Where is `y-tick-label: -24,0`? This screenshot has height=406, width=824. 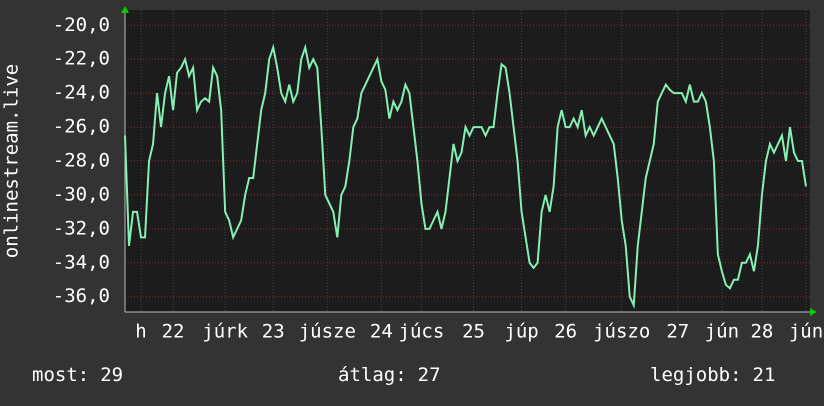
y-tick-label: -24,0 is located at coordinates (81, 93).